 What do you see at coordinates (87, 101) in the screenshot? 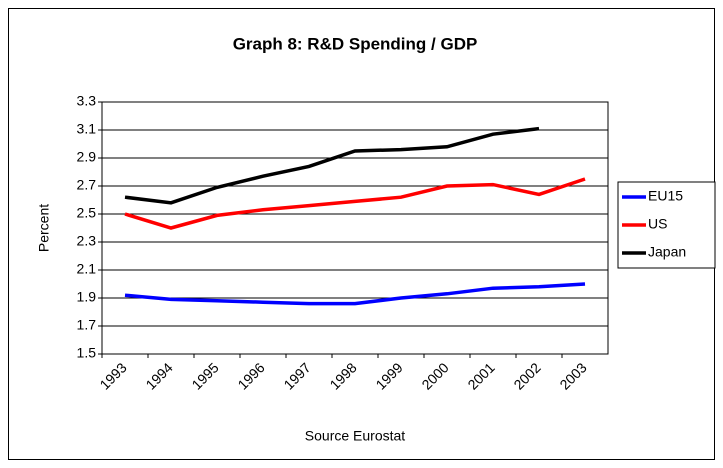
I see `y-tick-label: 3.3` at bounding box center [87, 101].